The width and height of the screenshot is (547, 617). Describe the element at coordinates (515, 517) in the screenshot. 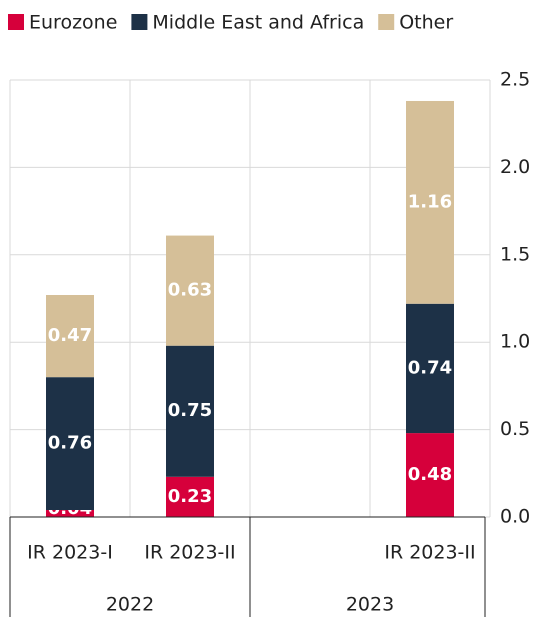

I see `y-tick-label: 0.0` at that location.